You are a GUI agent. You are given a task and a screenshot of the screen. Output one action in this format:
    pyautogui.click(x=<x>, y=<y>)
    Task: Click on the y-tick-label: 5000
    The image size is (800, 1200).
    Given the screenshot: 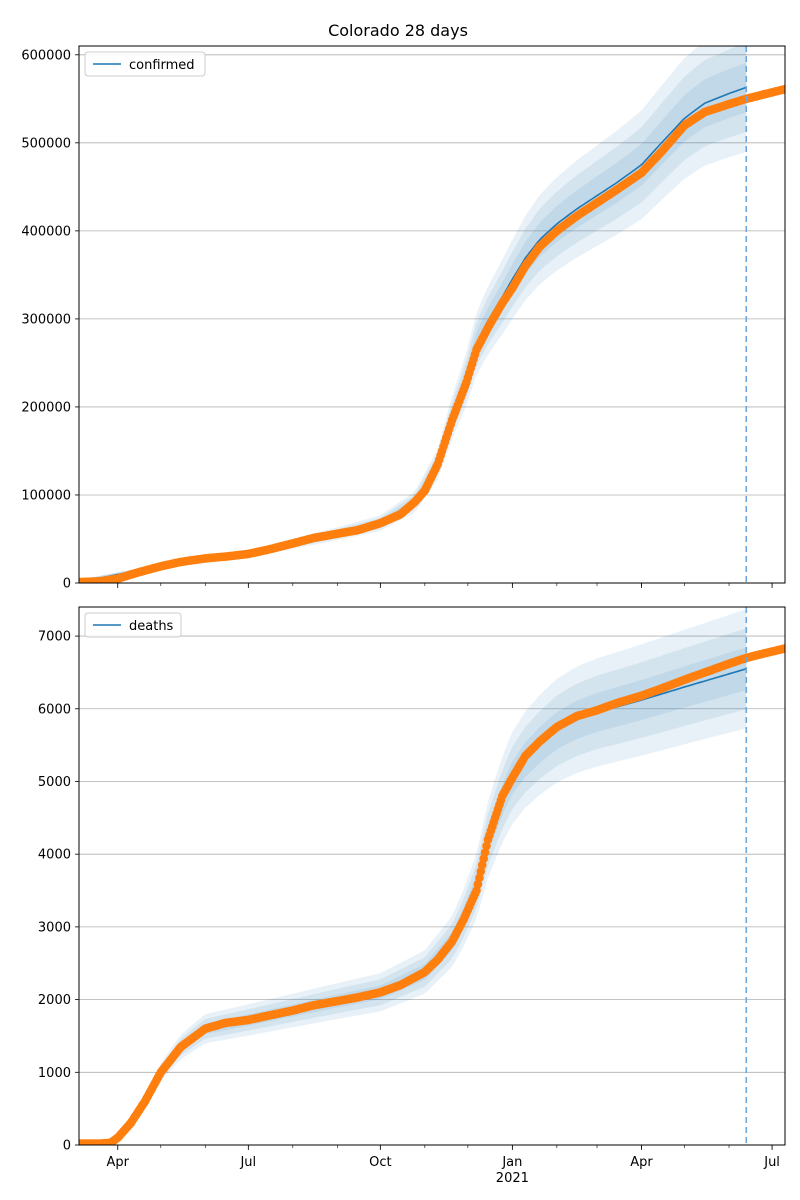 What is the action you would take?
    pyautogui.click(x=54, y=782)
    